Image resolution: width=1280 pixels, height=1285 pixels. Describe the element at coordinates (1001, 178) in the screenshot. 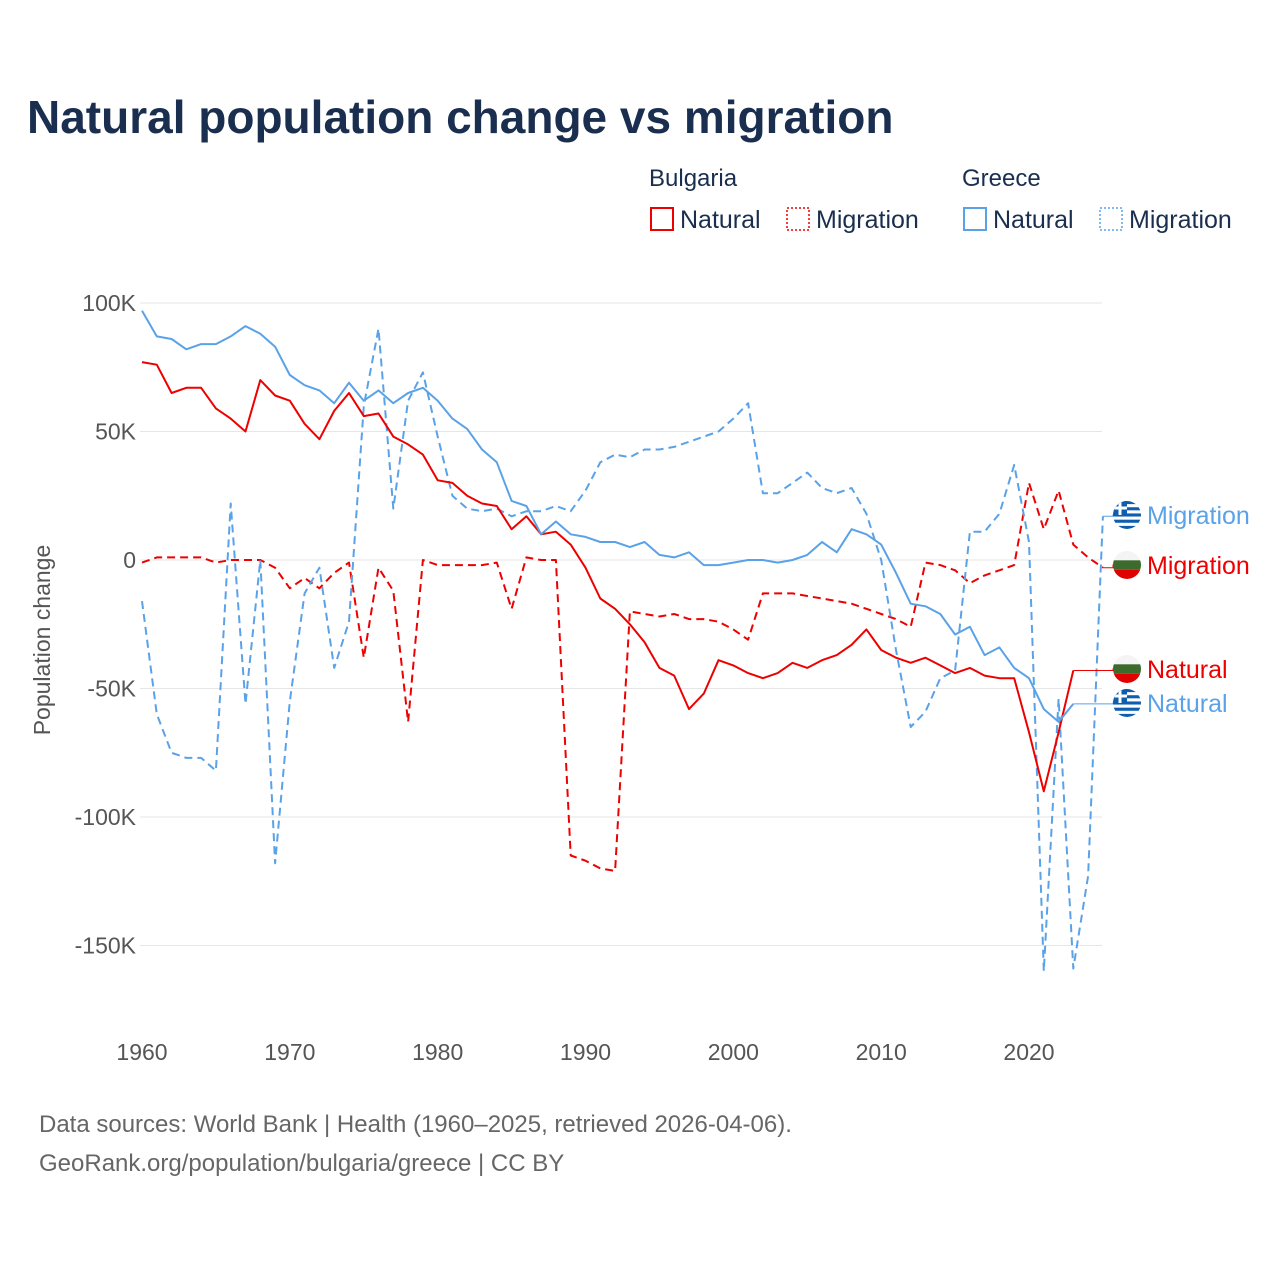

I see `legend-group-greece: Greece` at that location.